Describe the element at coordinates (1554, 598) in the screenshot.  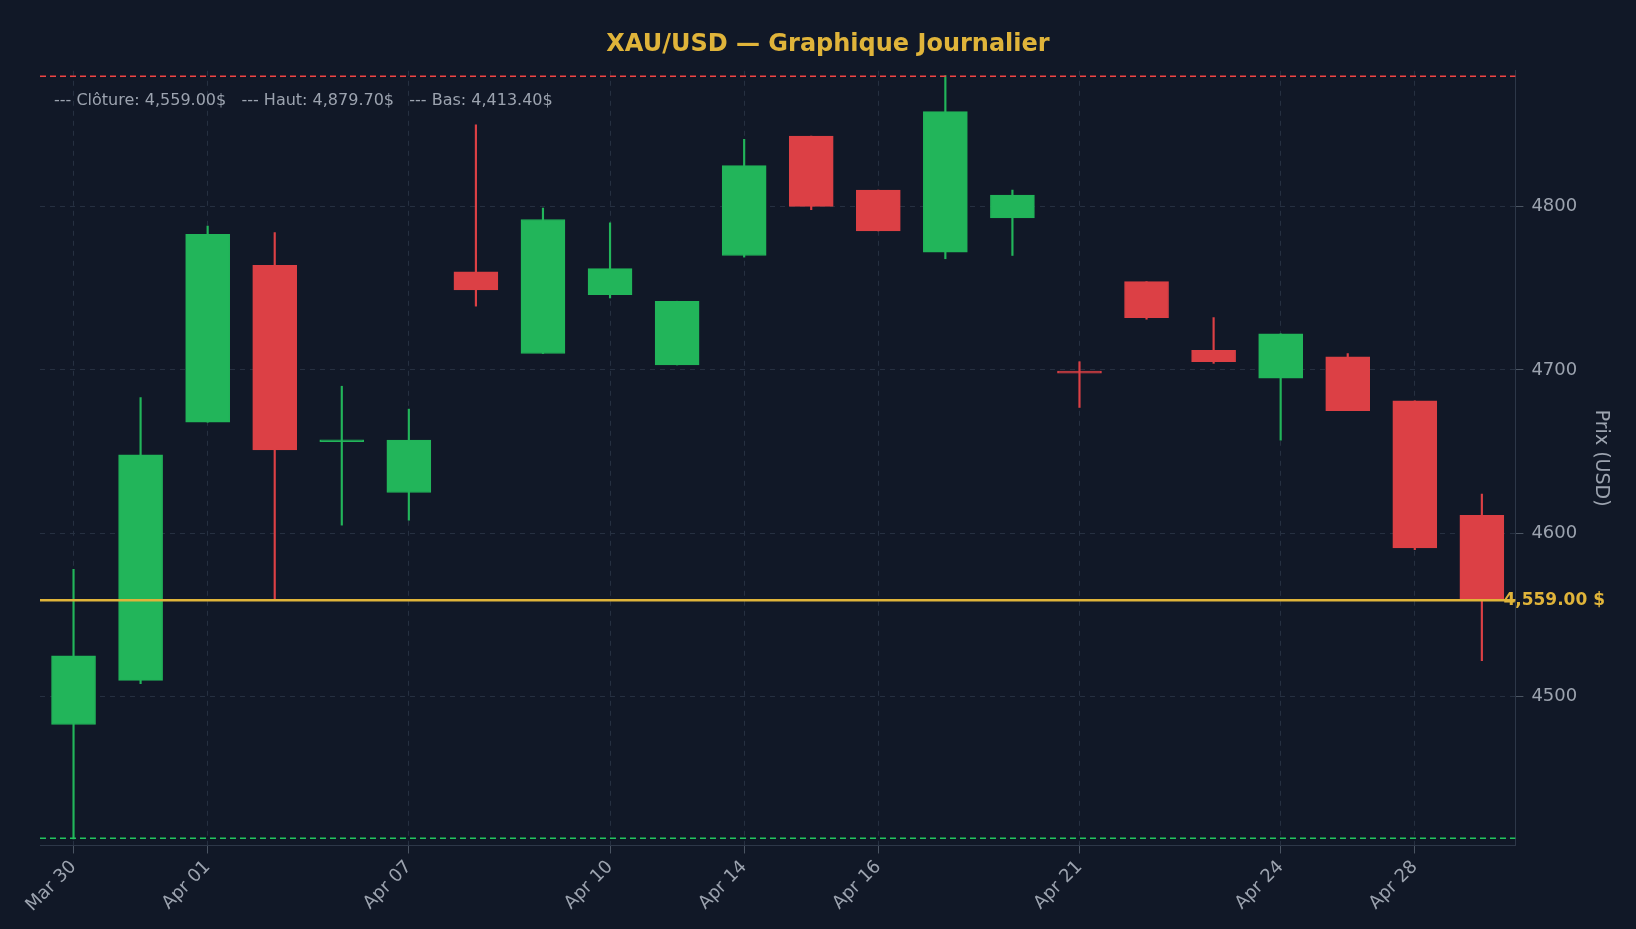
I see `ref-line-label: 4,559.00 $` at that location.